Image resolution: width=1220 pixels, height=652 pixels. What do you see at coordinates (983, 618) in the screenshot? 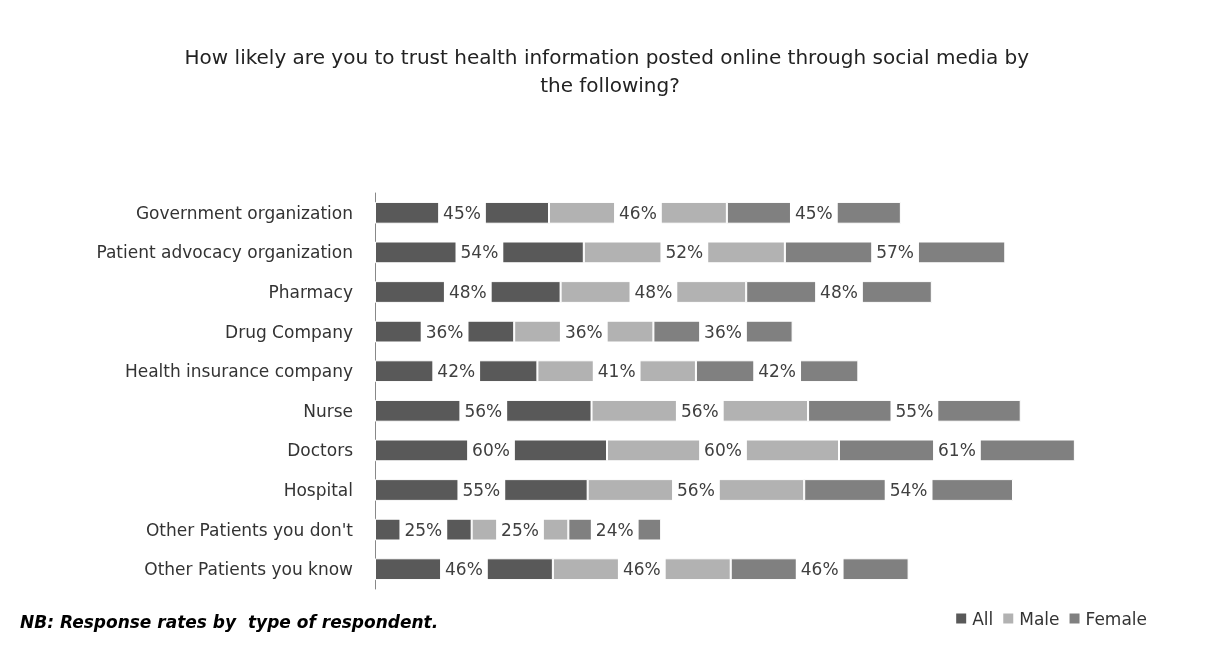
I see `legend-label: All` at bounding box center [983, 618].